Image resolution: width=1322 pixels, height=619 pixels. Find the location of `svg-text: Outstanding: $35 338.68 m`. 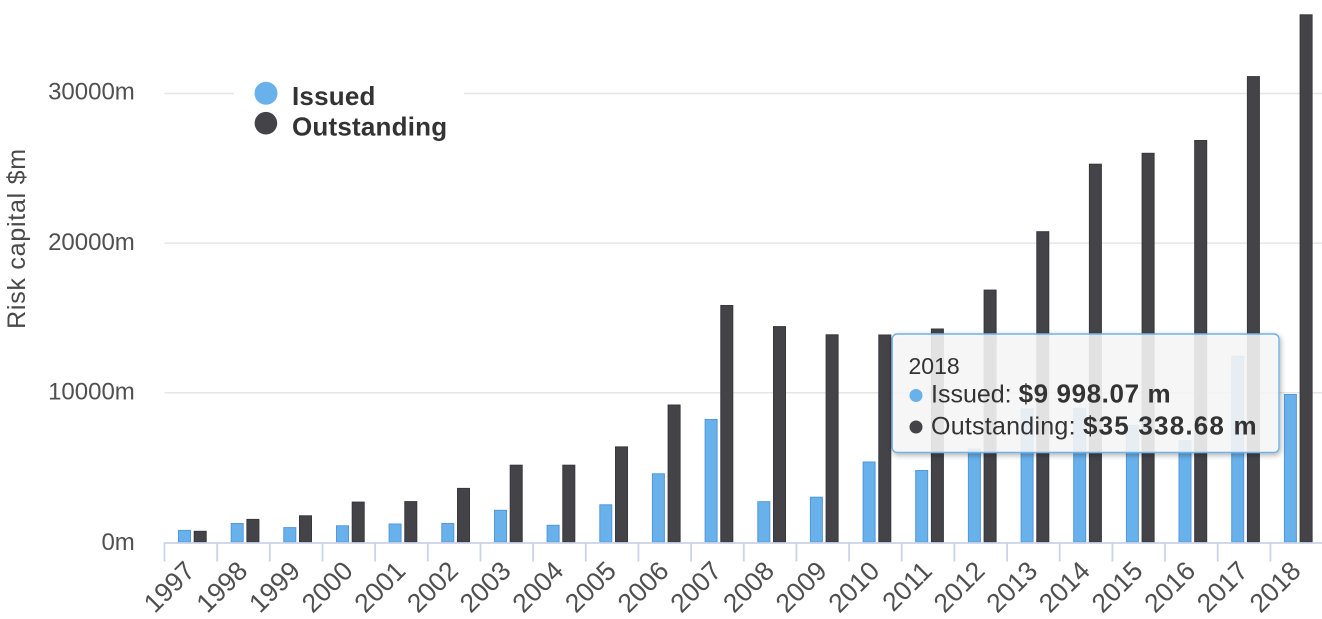

svg-text: Outstanding: $35 338.68 m is located at coordinates (1094, 426).